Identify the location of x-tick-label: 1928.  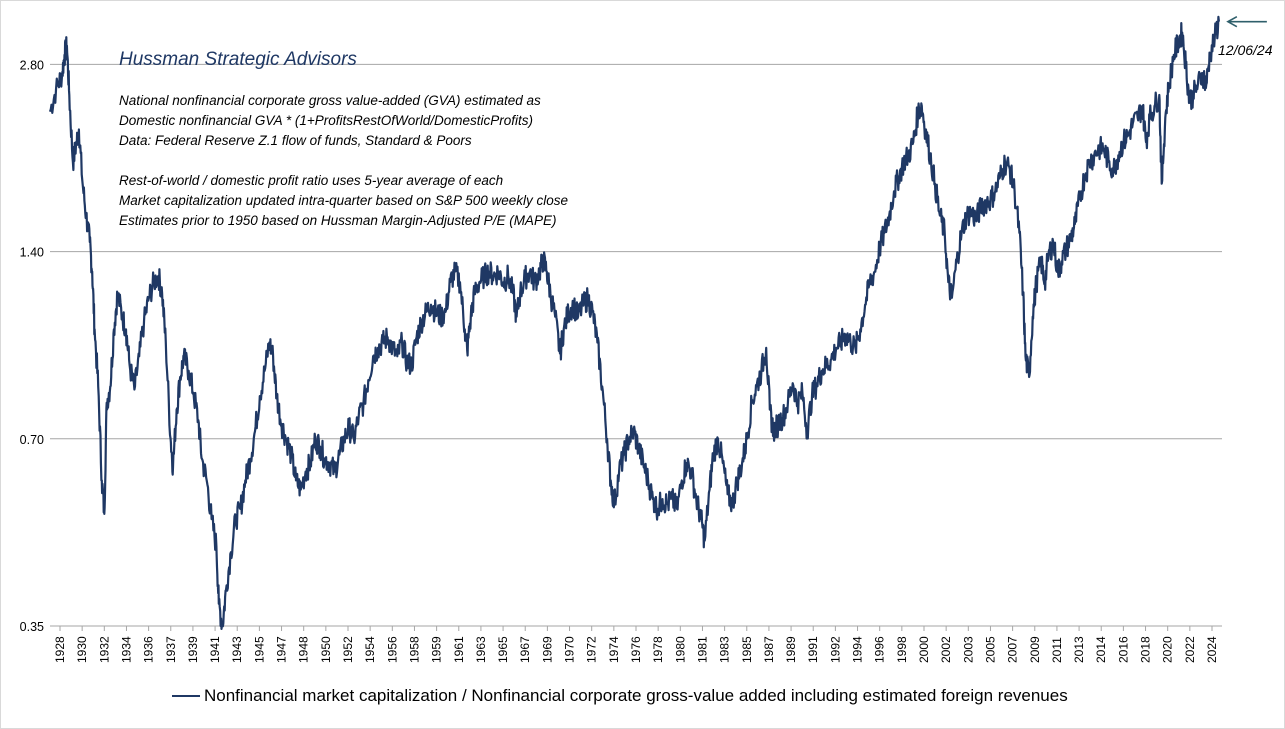
(60, 649).